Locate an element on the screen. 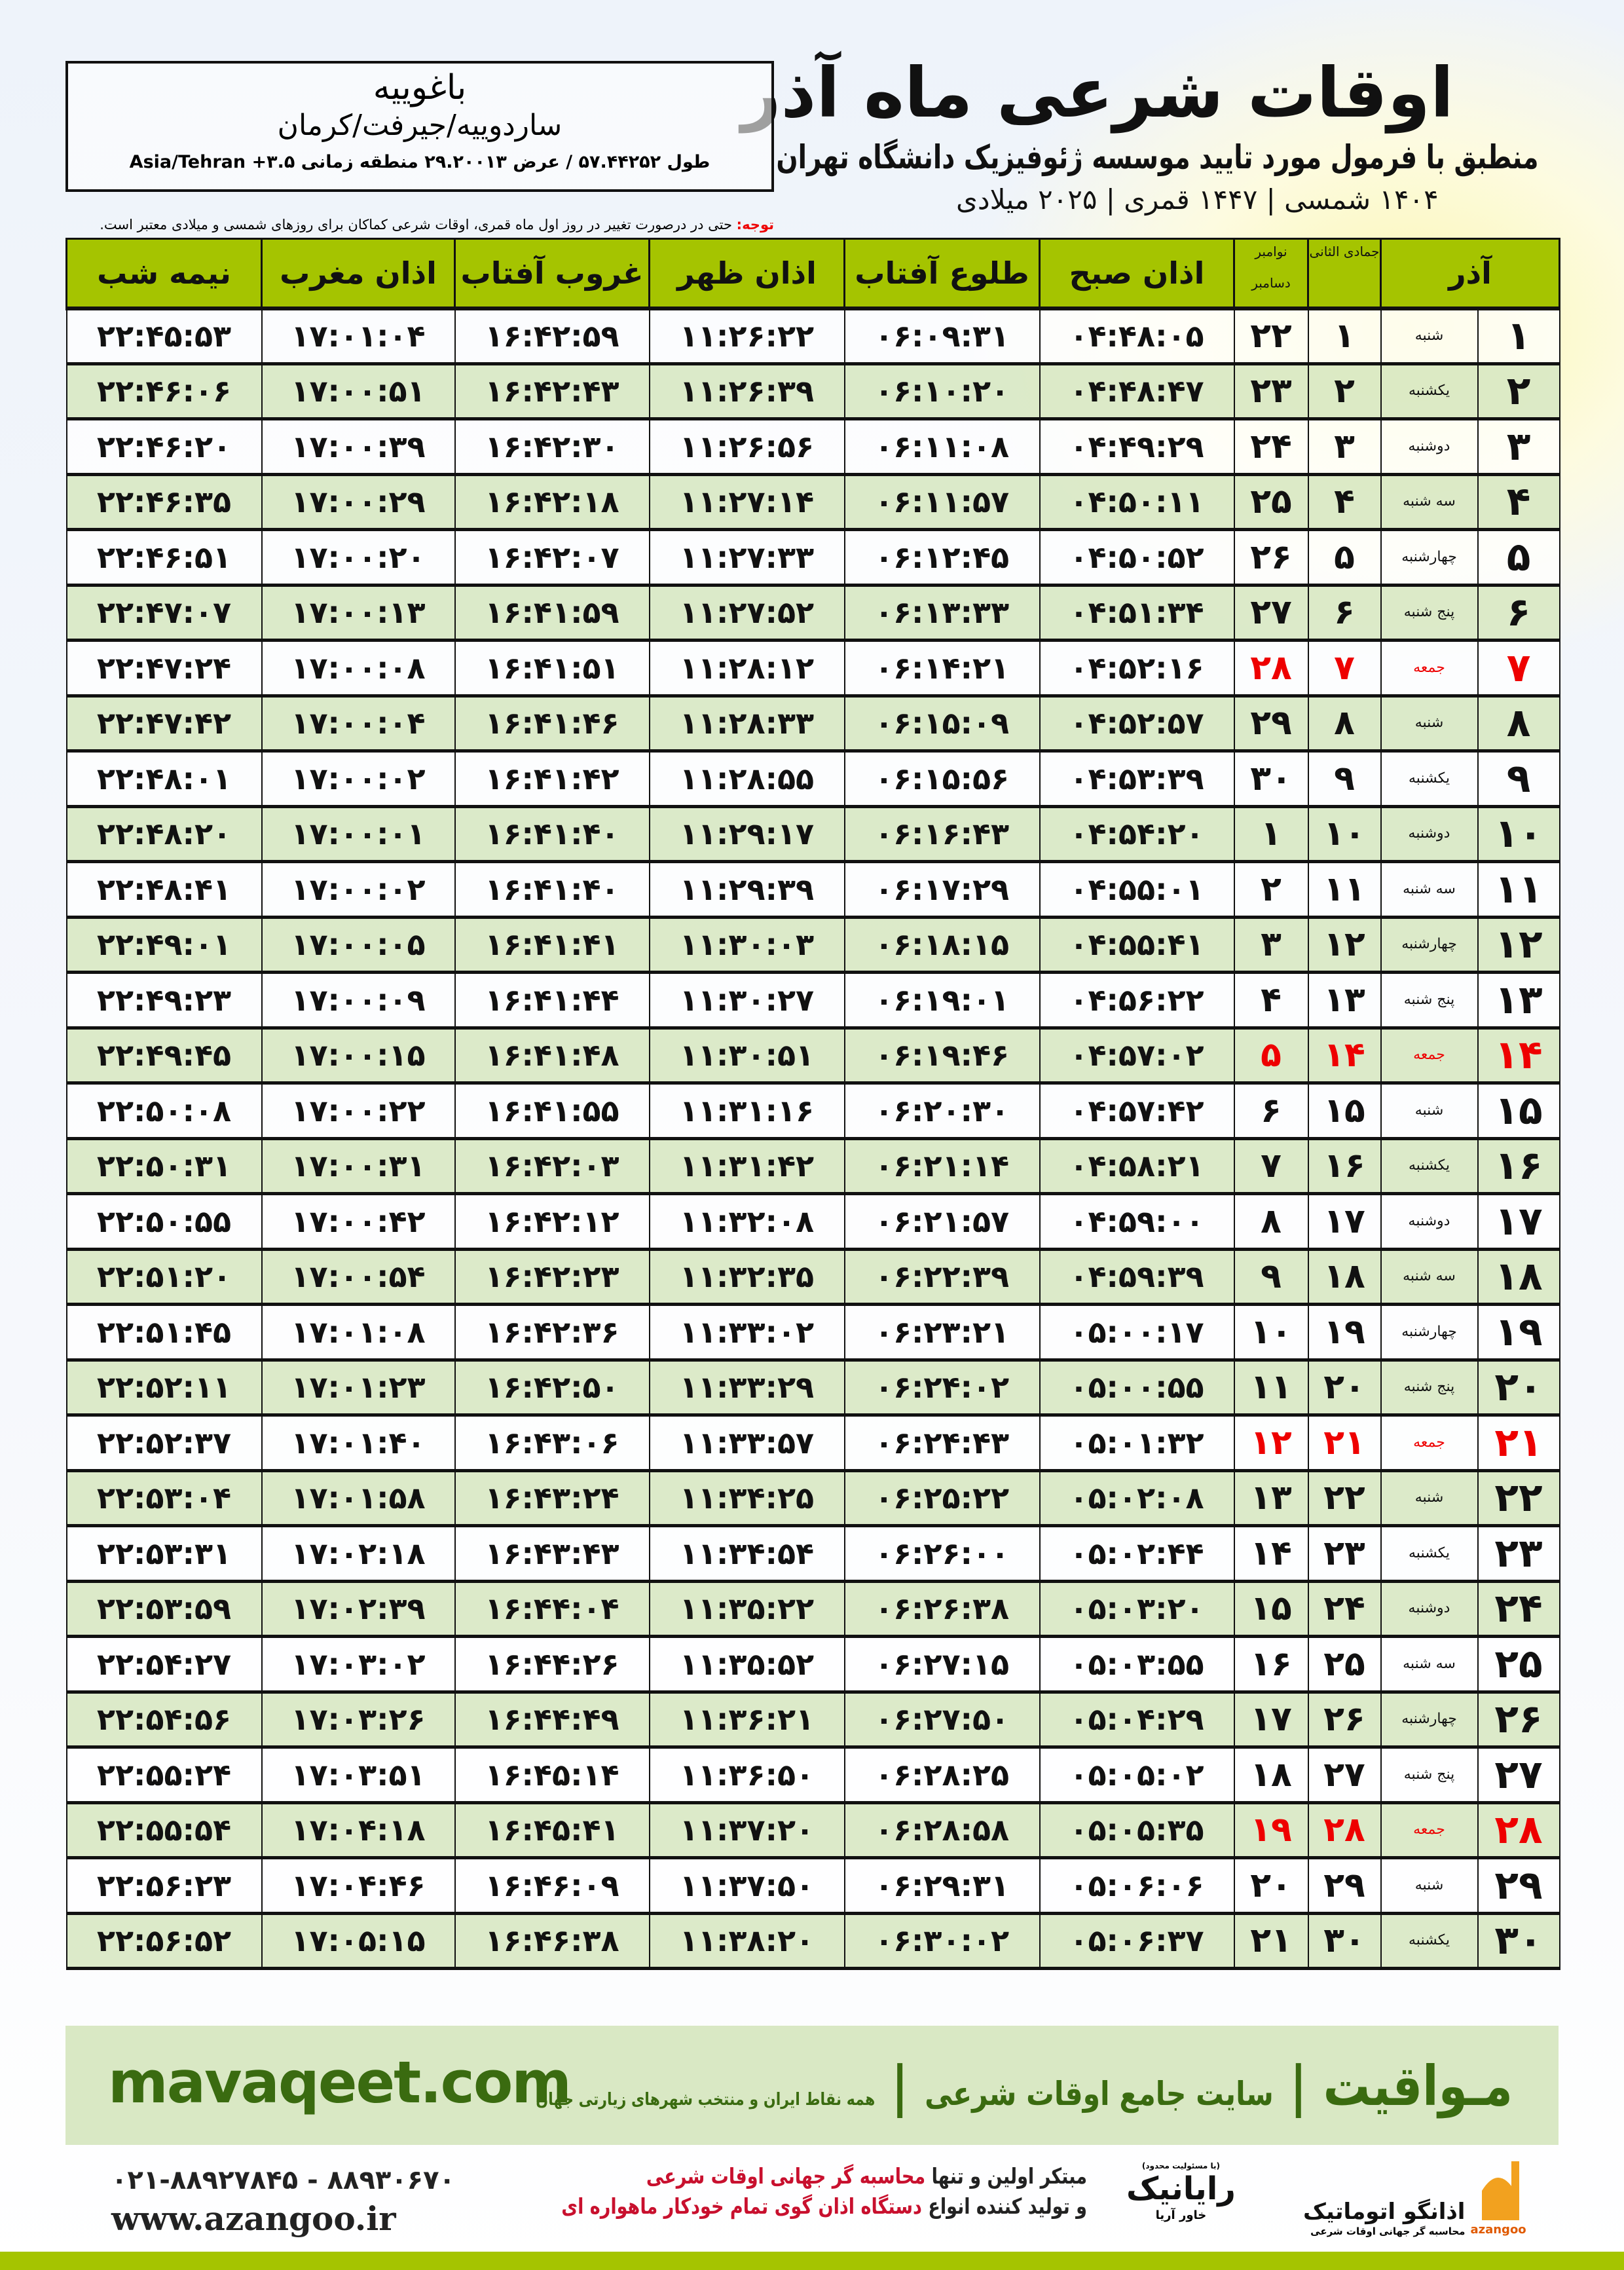 The width and height of the screenshot is (1624, 2270). maghrib: ۱۷:۰۰:۵۴ is located at coordinates (358, 1277).